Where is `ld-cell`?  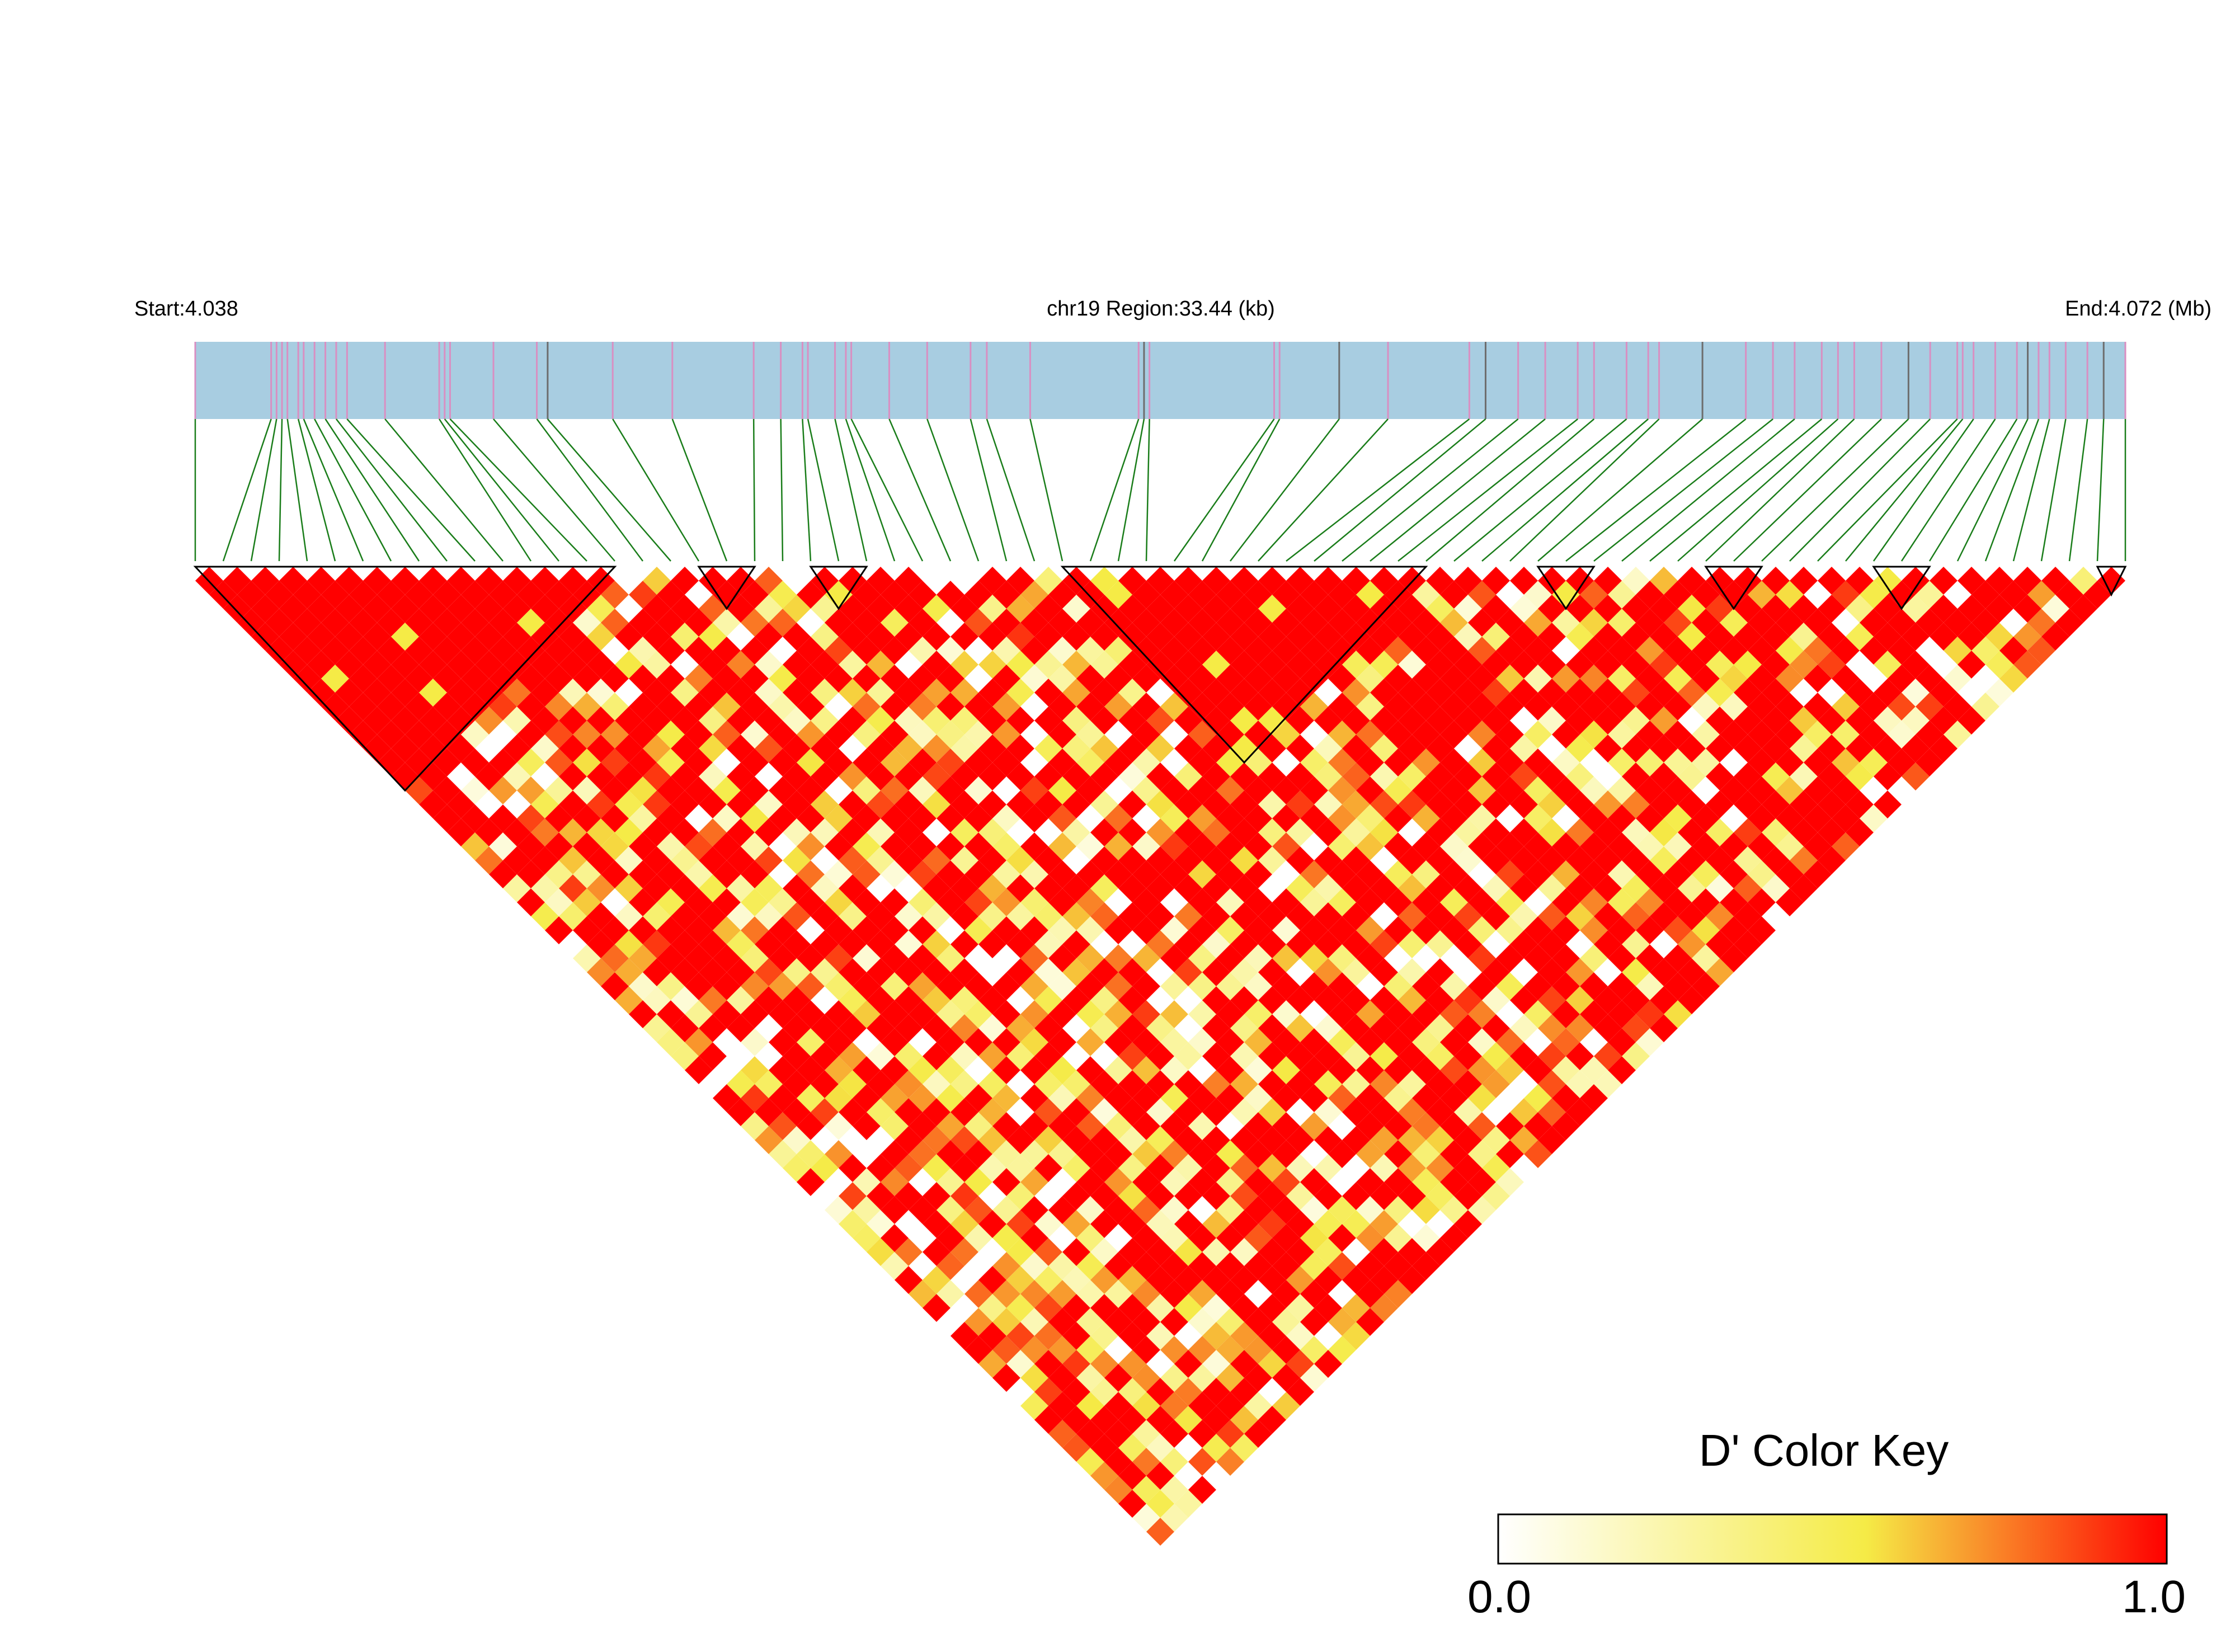 ld-cell is located at coordinates (2111, 581).